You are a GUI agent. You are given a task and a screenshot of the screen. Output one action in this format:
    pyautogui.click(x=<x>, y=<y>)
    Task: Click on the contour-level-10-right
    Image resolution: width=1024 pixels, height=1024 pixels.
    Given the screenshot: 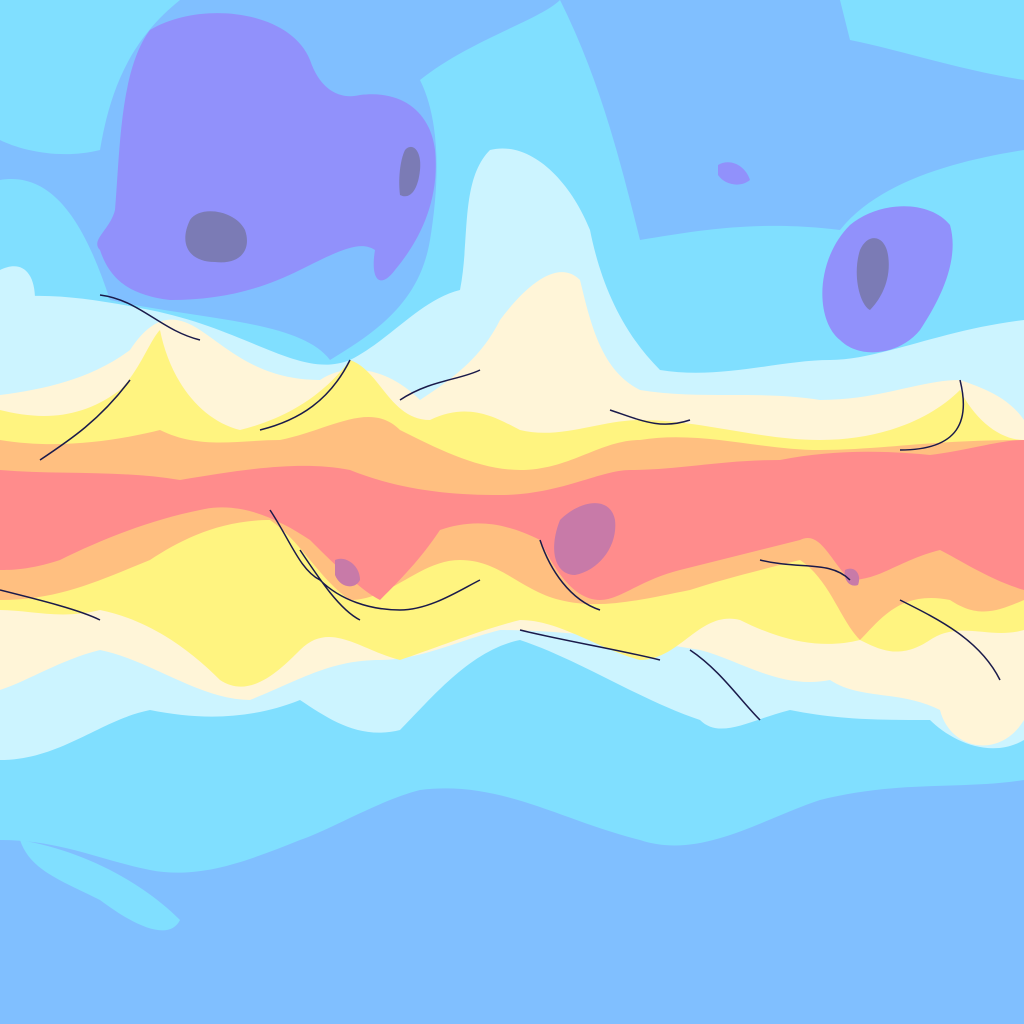 What is the action you would take?
    pyautogui.click(x=852, y=577)
    